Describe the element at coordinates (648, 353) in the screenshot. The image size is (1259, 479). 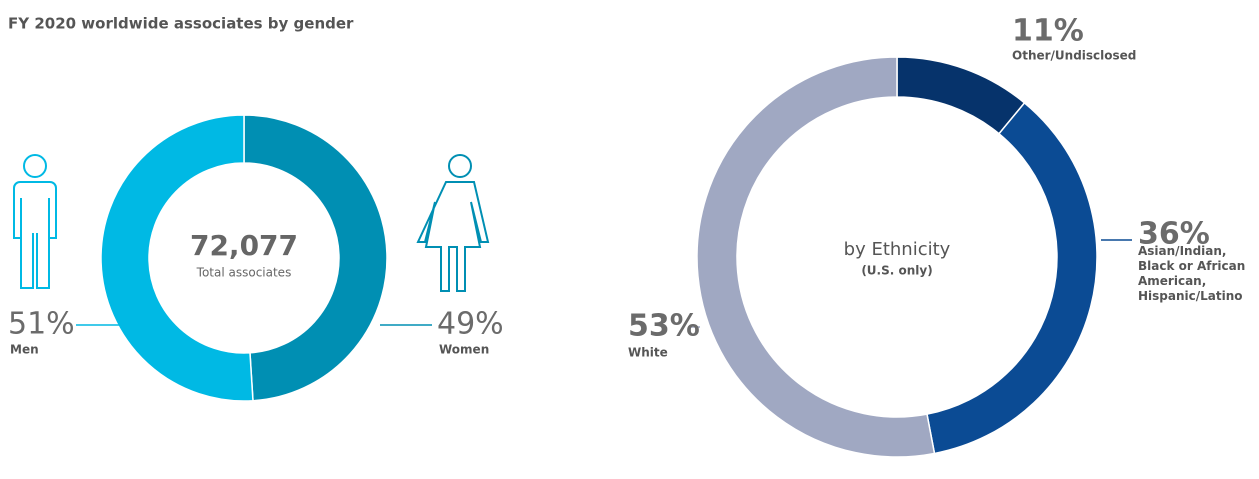
I see `category-label: White` at that location.